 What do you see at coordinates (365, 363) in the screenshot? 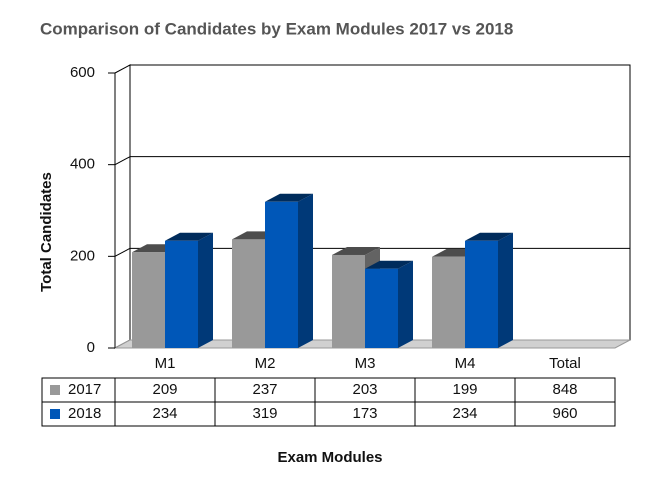
I see `x-tick-label: M3` at bounding box center [365, 363].